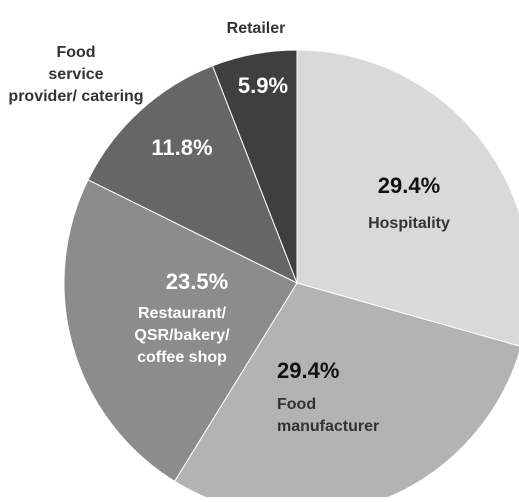 The height and width of the screenshot is (502, 519). I want to click on slice-category-label-5-line-1: Retailer, so click(256, 28).